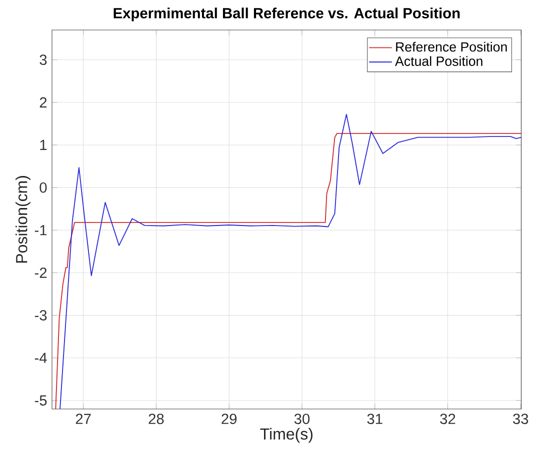  I want to click on y-tick-label: -3, so click(40, 315).